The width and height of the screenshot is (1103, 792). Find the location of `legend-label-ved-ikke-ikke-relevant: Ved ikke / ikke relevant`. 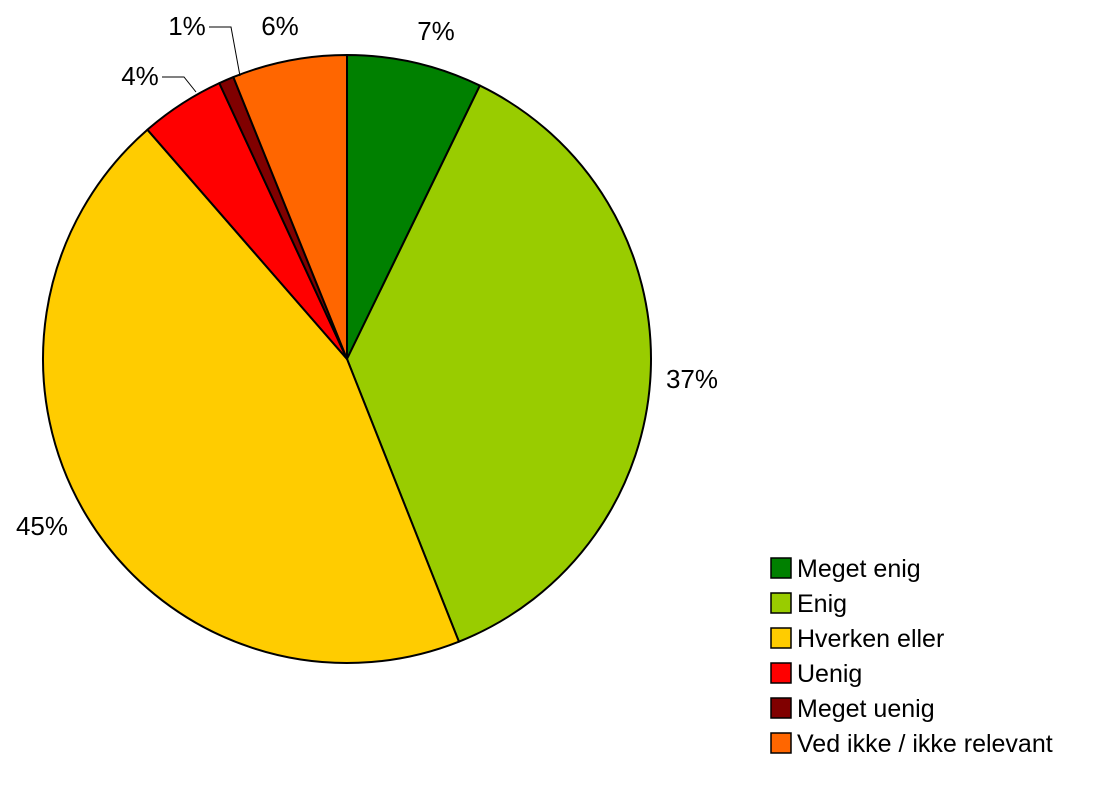

legend-label-ved-ikke-ikke-relevant: Ved ikke / ikke relevant is located at coordinates (925, 744).